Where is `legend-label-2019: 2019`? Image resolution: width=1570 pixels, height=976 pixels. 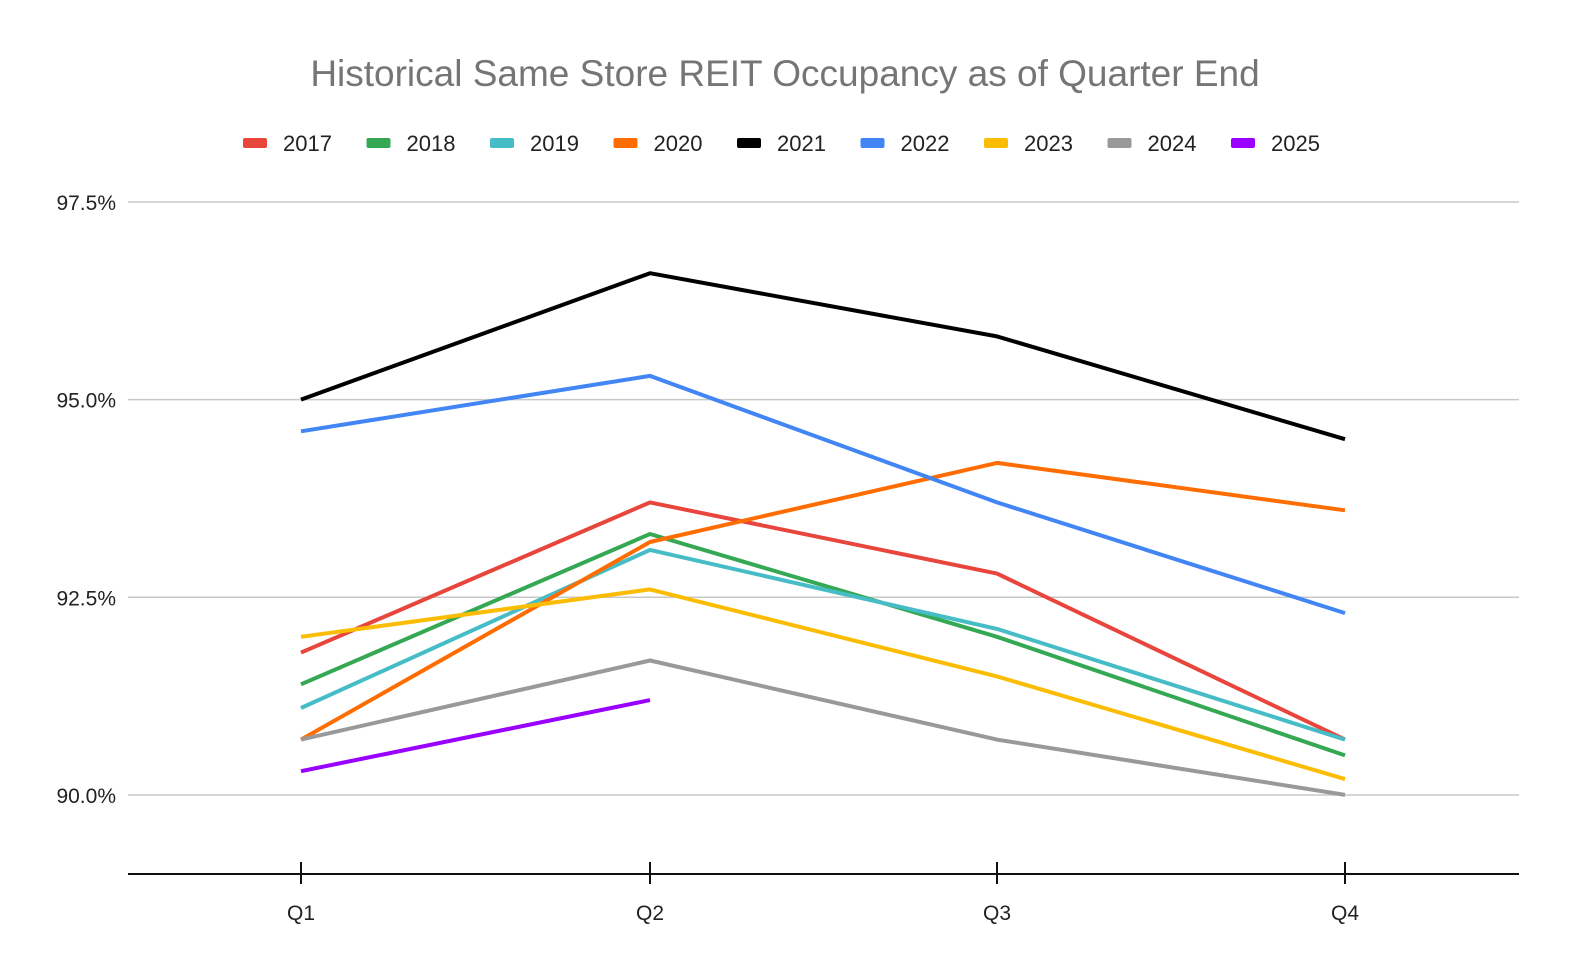 legend-label-2019: 2019 is located at coordinates (554, 143).